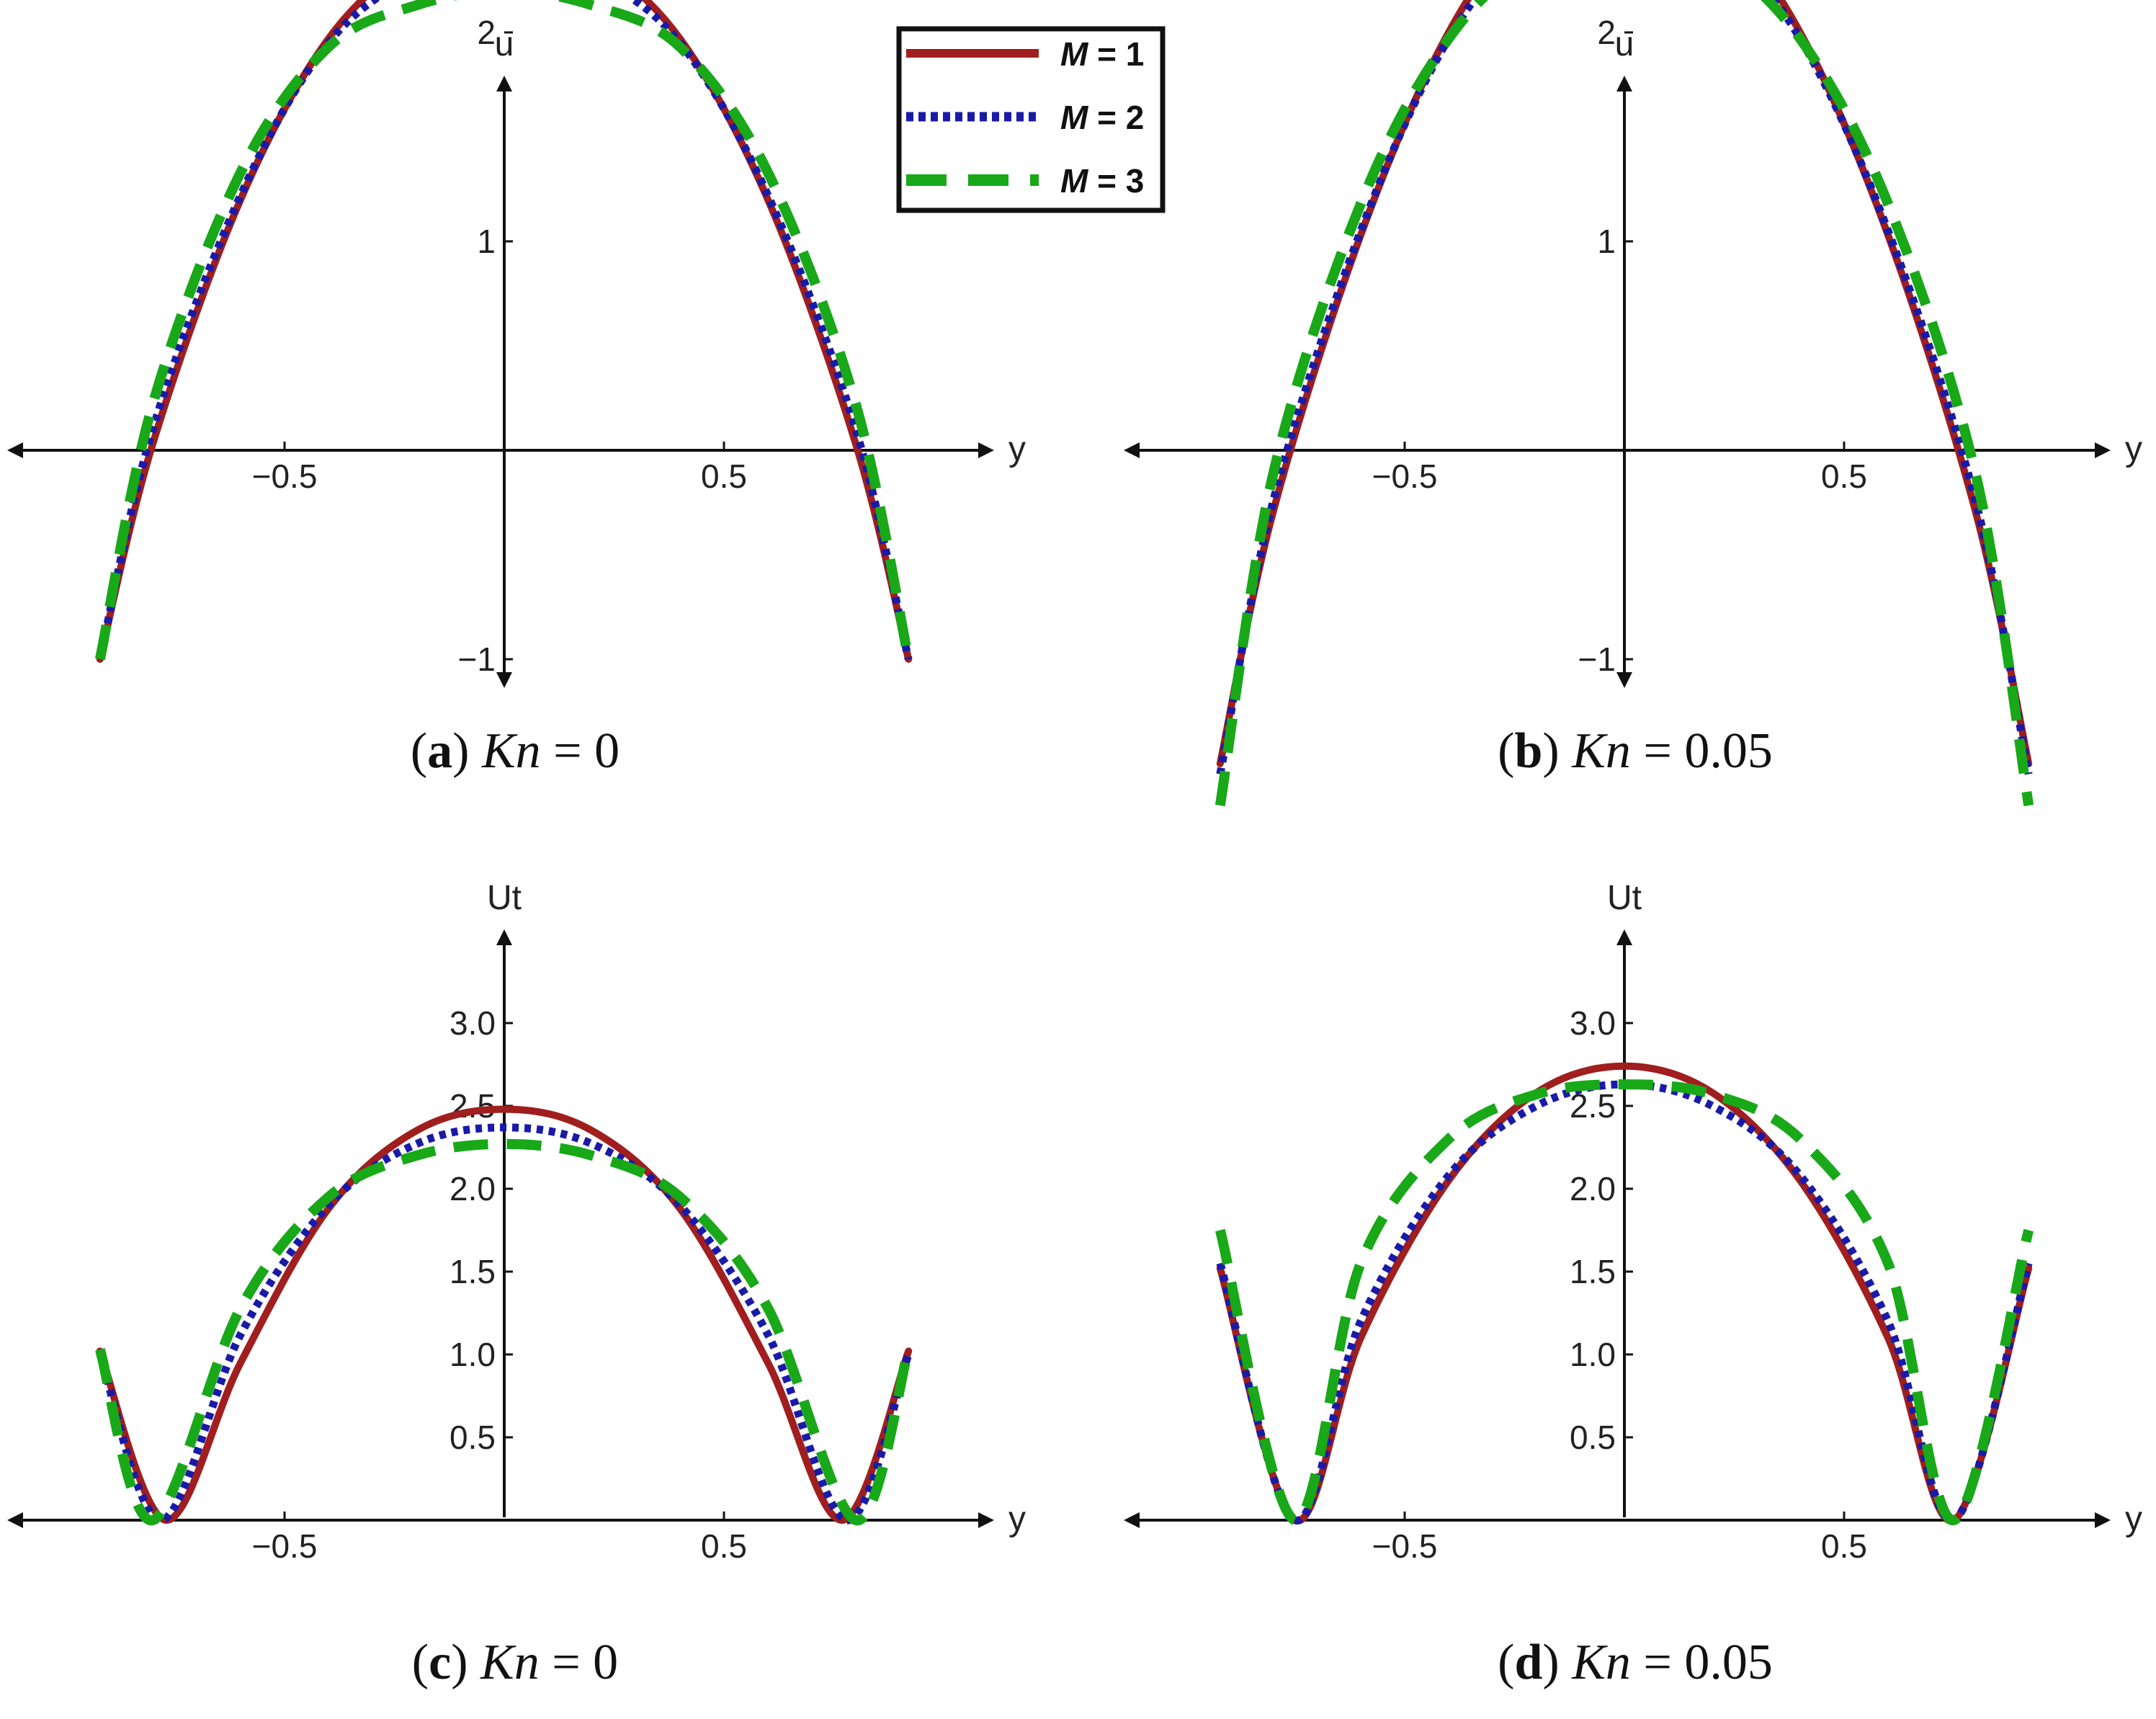 The height and width of the screenshot is (1719, 2156). I want to click on legend-label-m1: M = 1, so click(1102, 54).